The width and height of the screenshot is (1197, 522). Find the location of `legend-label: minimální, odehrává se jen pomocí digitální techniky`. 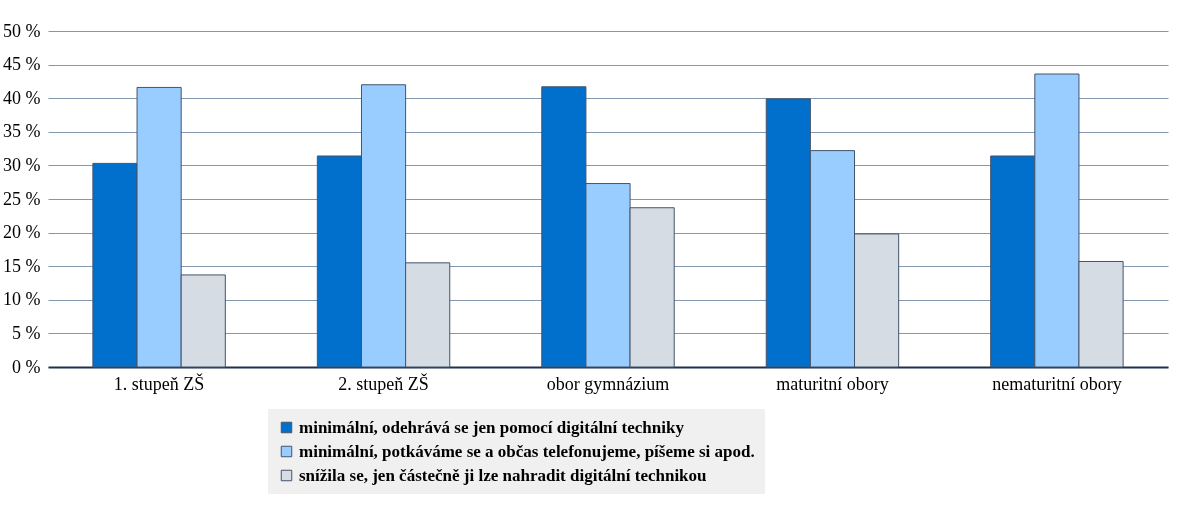

legend-label: minimální, odehrává se jen pomocí digitální techniky is located at coordinates (492, 427).